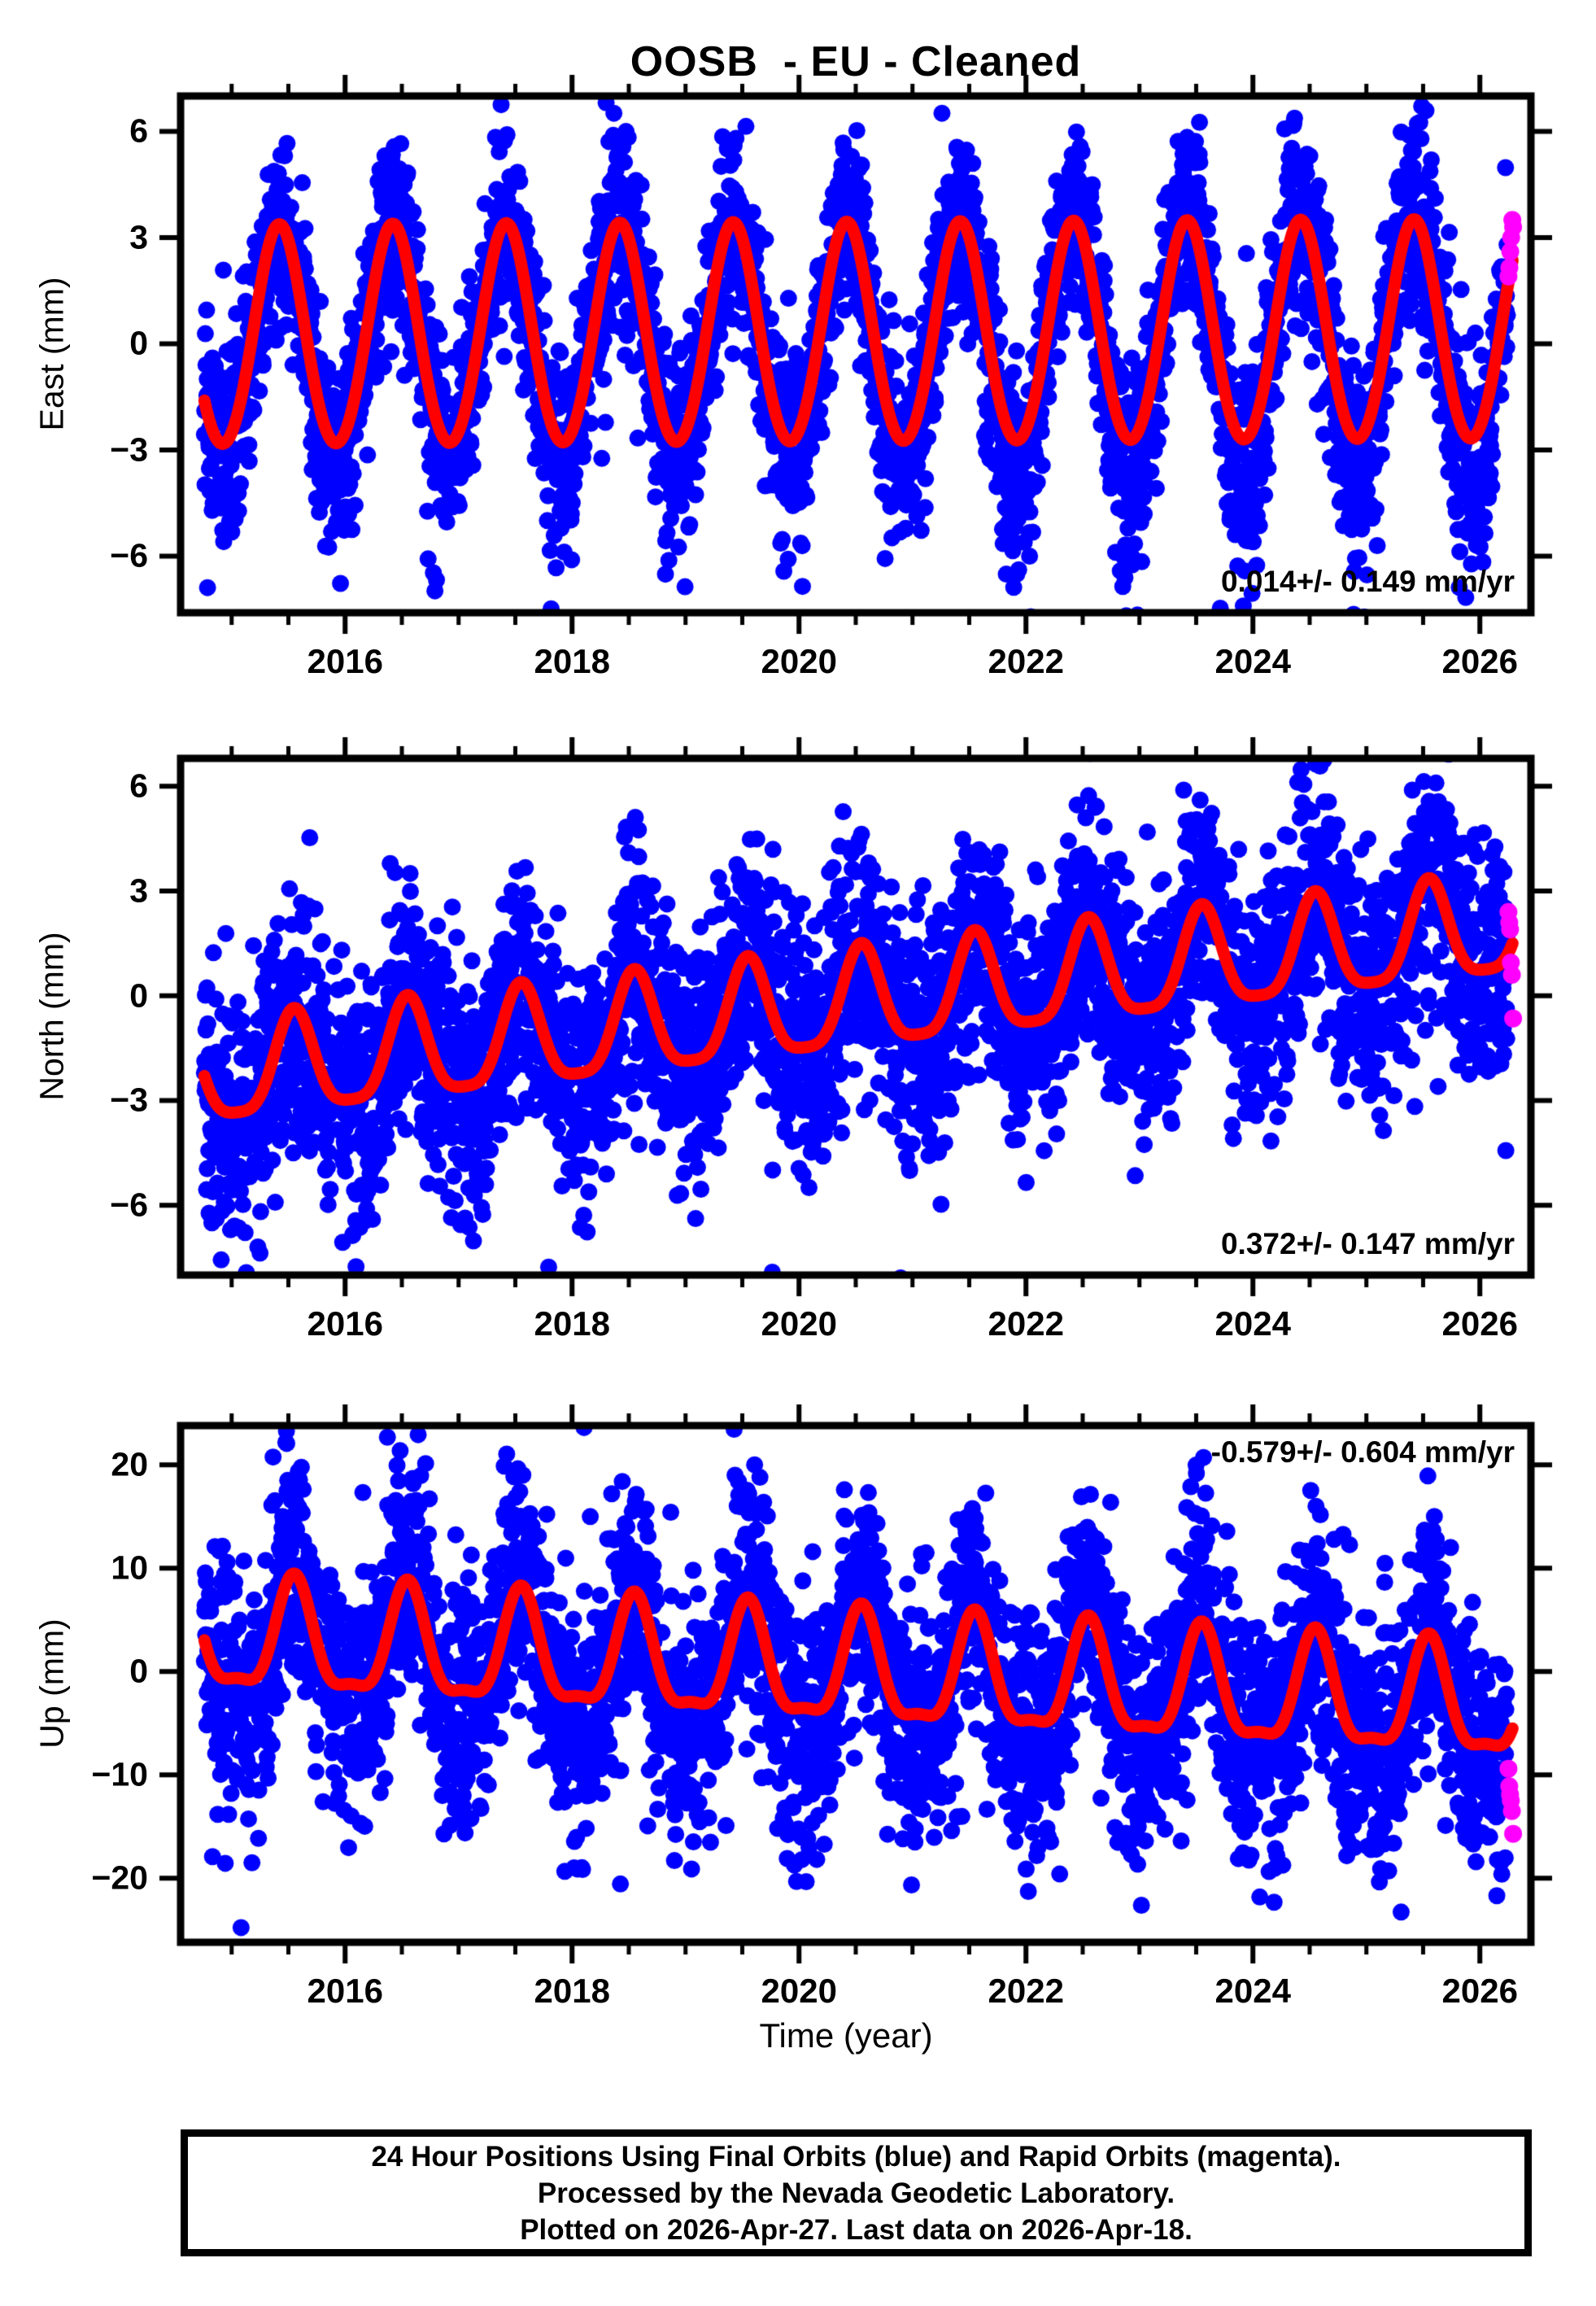  Describe the element at coordinates (1026, 1323) in the screenshot. I see `north-x-tick-label: 2022` at that location.